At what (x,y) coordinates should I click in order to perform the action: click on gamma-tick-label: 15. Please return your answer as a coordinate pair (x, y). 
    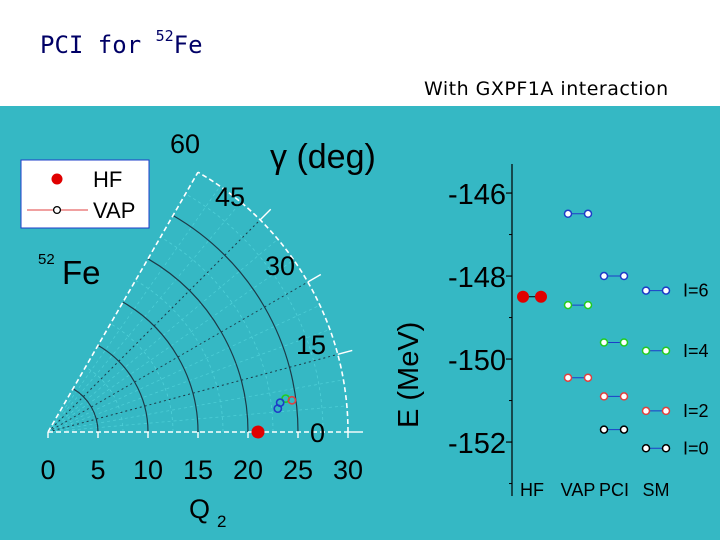
    Looking at the image, I should click on (311, 345).